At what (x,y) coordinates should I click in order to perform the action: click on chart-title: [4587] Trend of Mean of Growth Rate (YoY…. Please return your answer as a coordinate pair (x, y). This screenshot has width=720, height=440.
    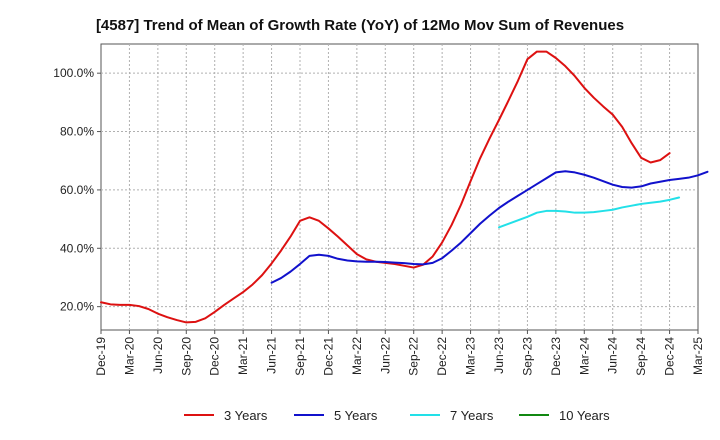
    Looking at the image, I should click on (360, 25).